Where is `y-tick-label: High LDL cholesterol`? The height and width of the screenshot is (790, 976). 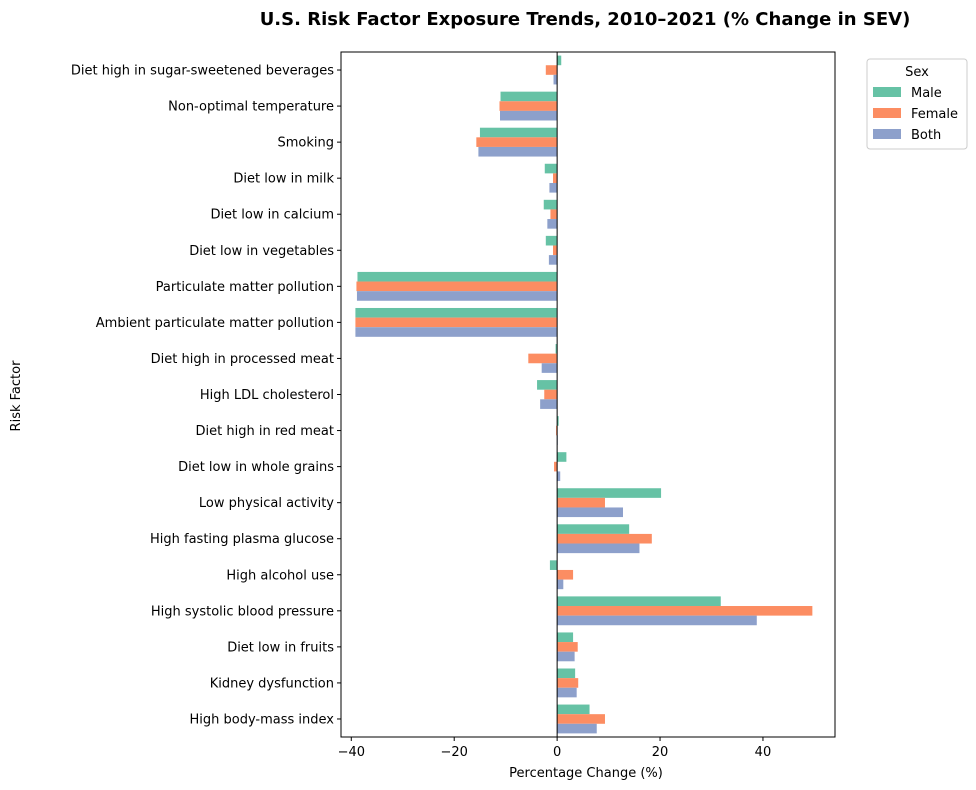
y-tick-label: High LDL cholesterol is located at coordinates (267, 395).